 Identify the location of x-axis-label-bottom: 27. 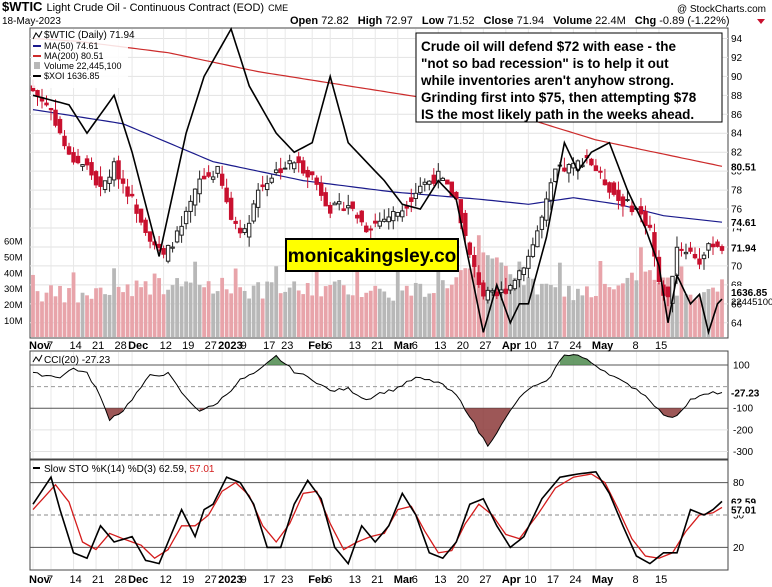
(211, 580).